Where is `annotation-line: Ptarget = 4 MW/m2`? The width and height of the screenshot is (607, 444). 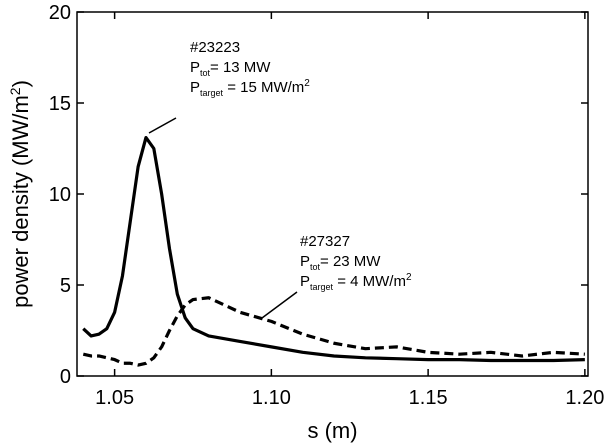
annotation-line: Ptarget = 4 MW/m2 is located at coordinates (356, 282).